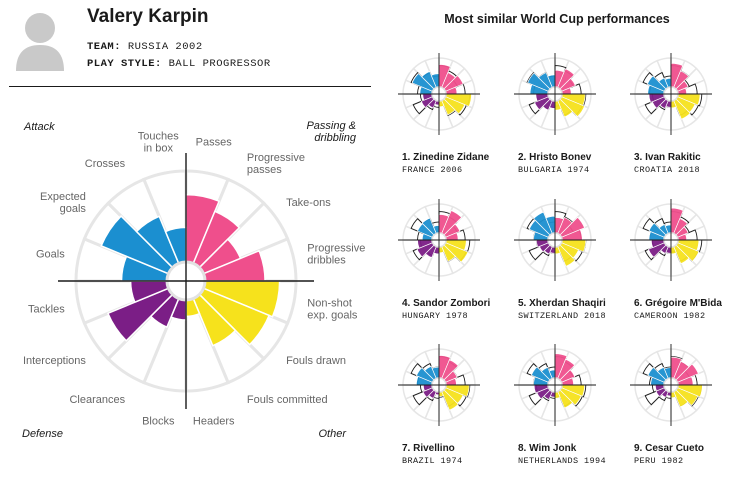 The width and height of the screenshot is (730, 485). Describe the element at coordinates (148, 16) in the screenshot. I see `player-name: Valery Karpin` at that location.